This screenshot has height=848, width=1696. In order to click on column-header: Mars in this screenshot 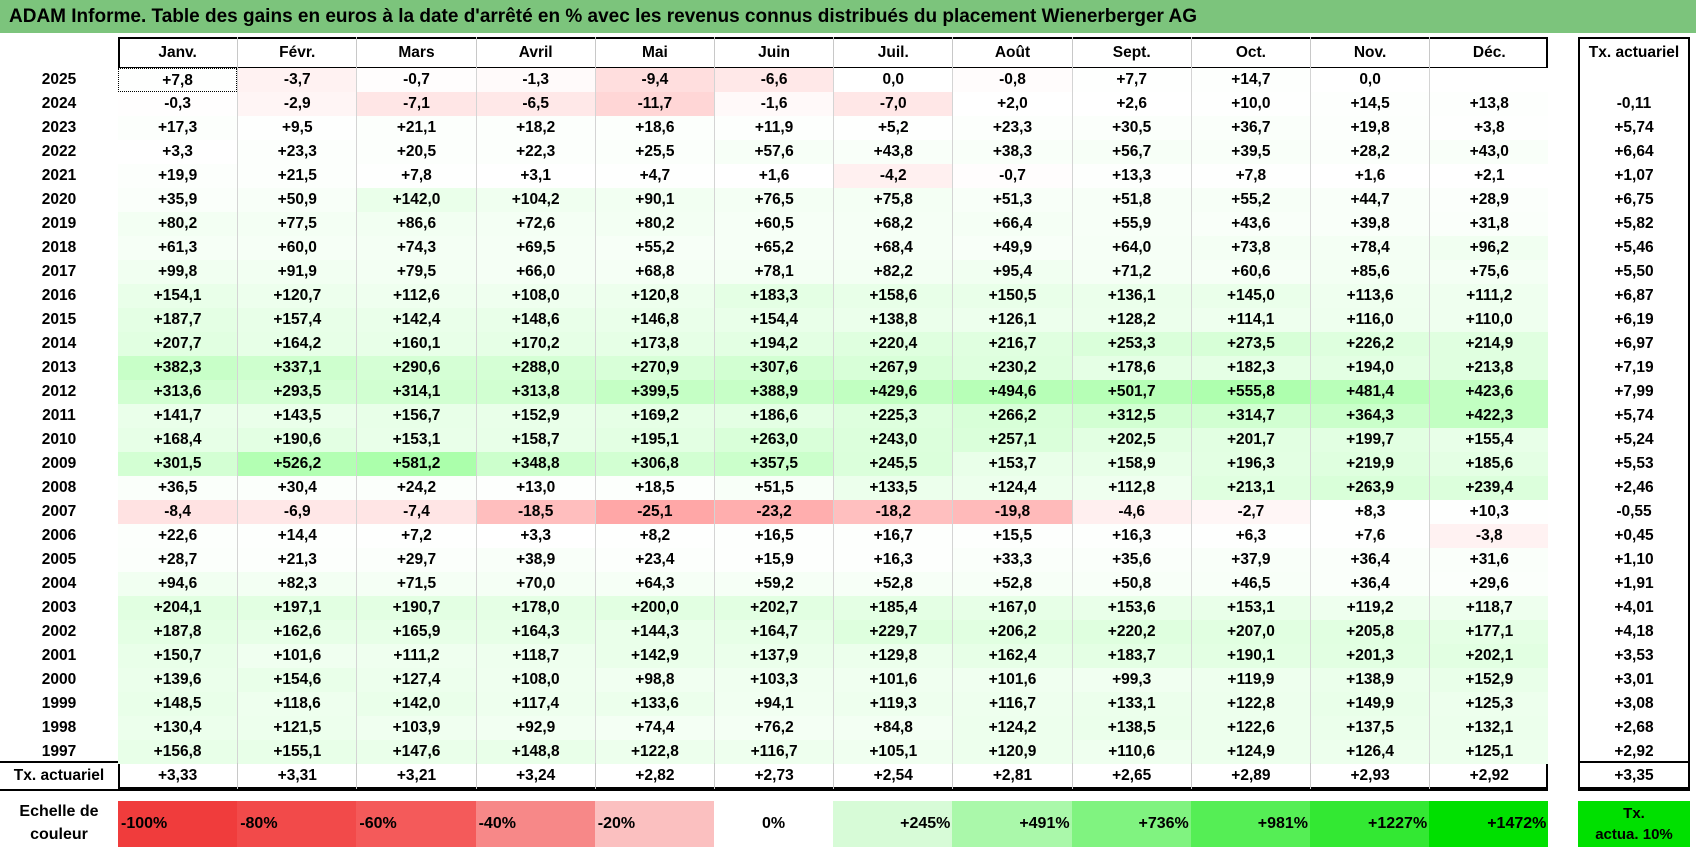, I will do `click(415, 52)`.